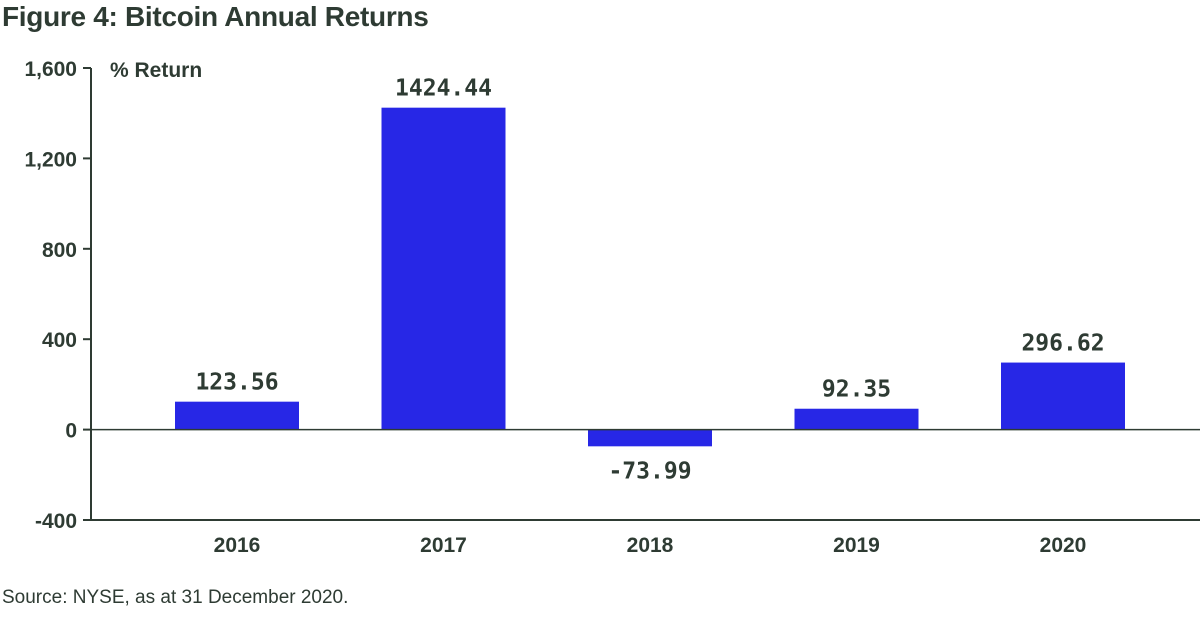  I want to click on y-tick-label: 800, so click(59, 250).